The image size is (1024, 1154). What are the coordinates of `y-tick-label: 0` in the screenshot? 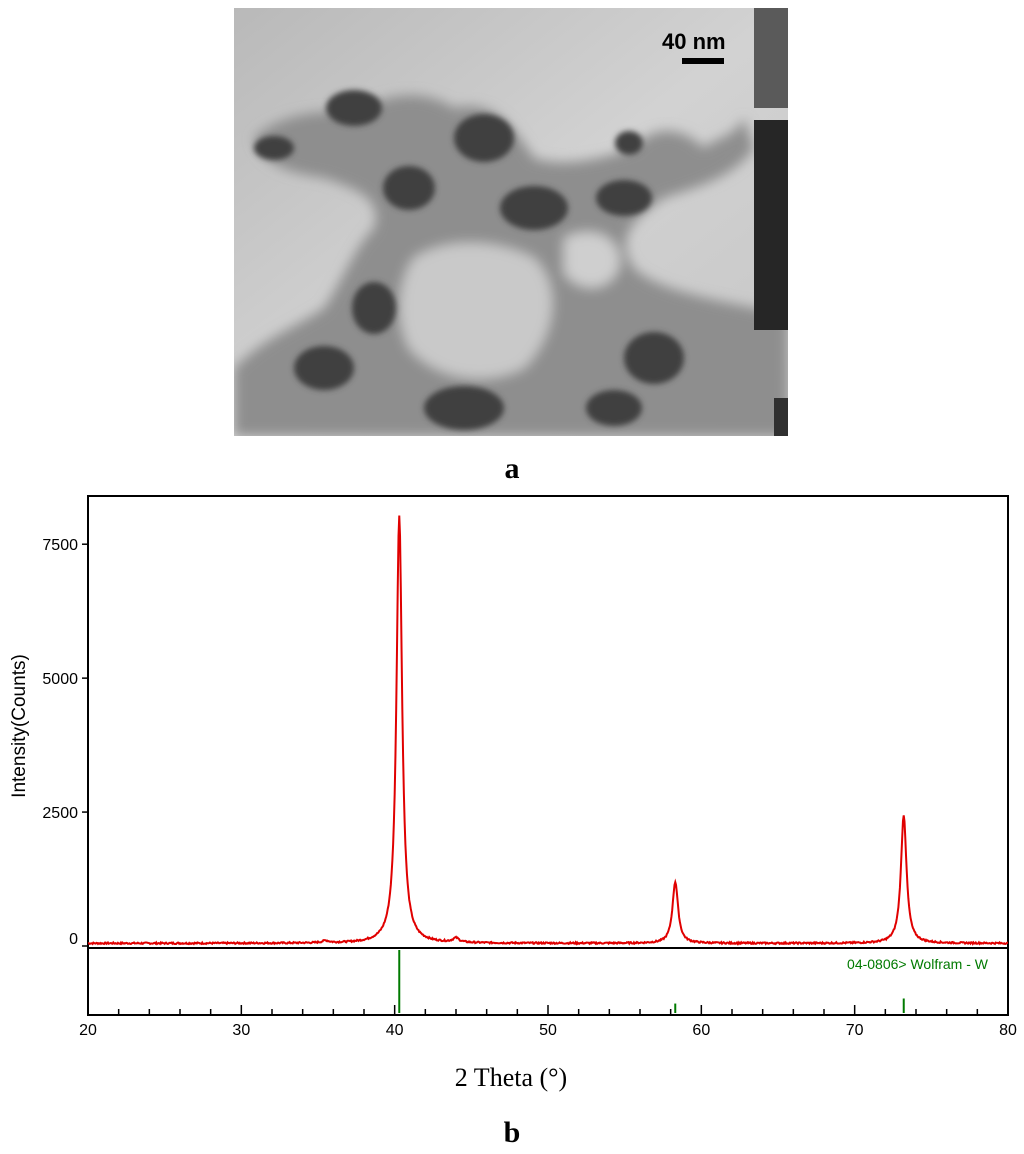 It's located at (73, 939).